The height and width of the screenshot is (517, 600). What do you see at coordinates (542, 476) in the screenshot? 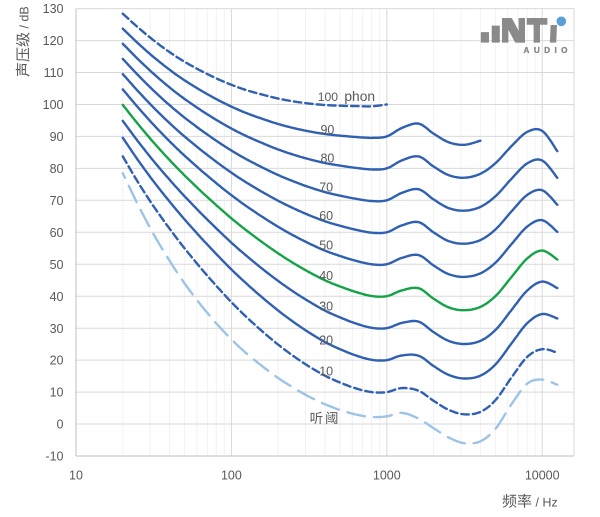
I see `svg-text: 10000` at bounding box center [542, 476].